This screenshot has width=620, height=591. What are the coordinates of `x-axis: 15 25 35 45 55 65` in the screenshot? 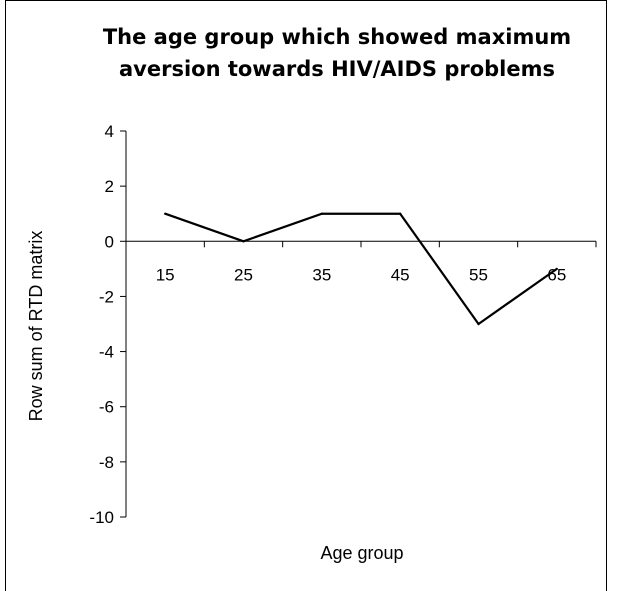 It's located at (361, 262).